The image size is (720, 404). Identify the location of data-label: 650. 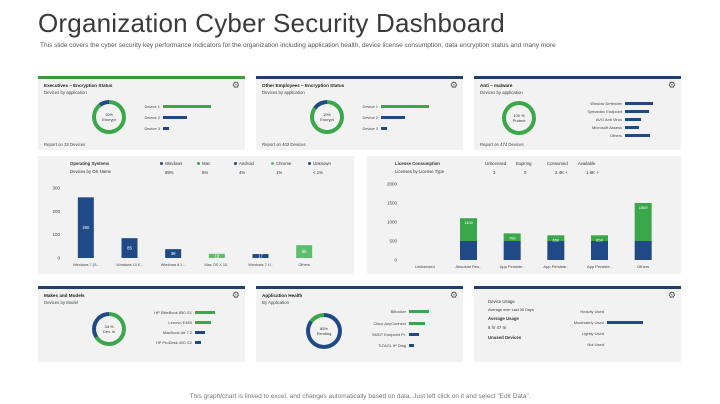
(599, 239).